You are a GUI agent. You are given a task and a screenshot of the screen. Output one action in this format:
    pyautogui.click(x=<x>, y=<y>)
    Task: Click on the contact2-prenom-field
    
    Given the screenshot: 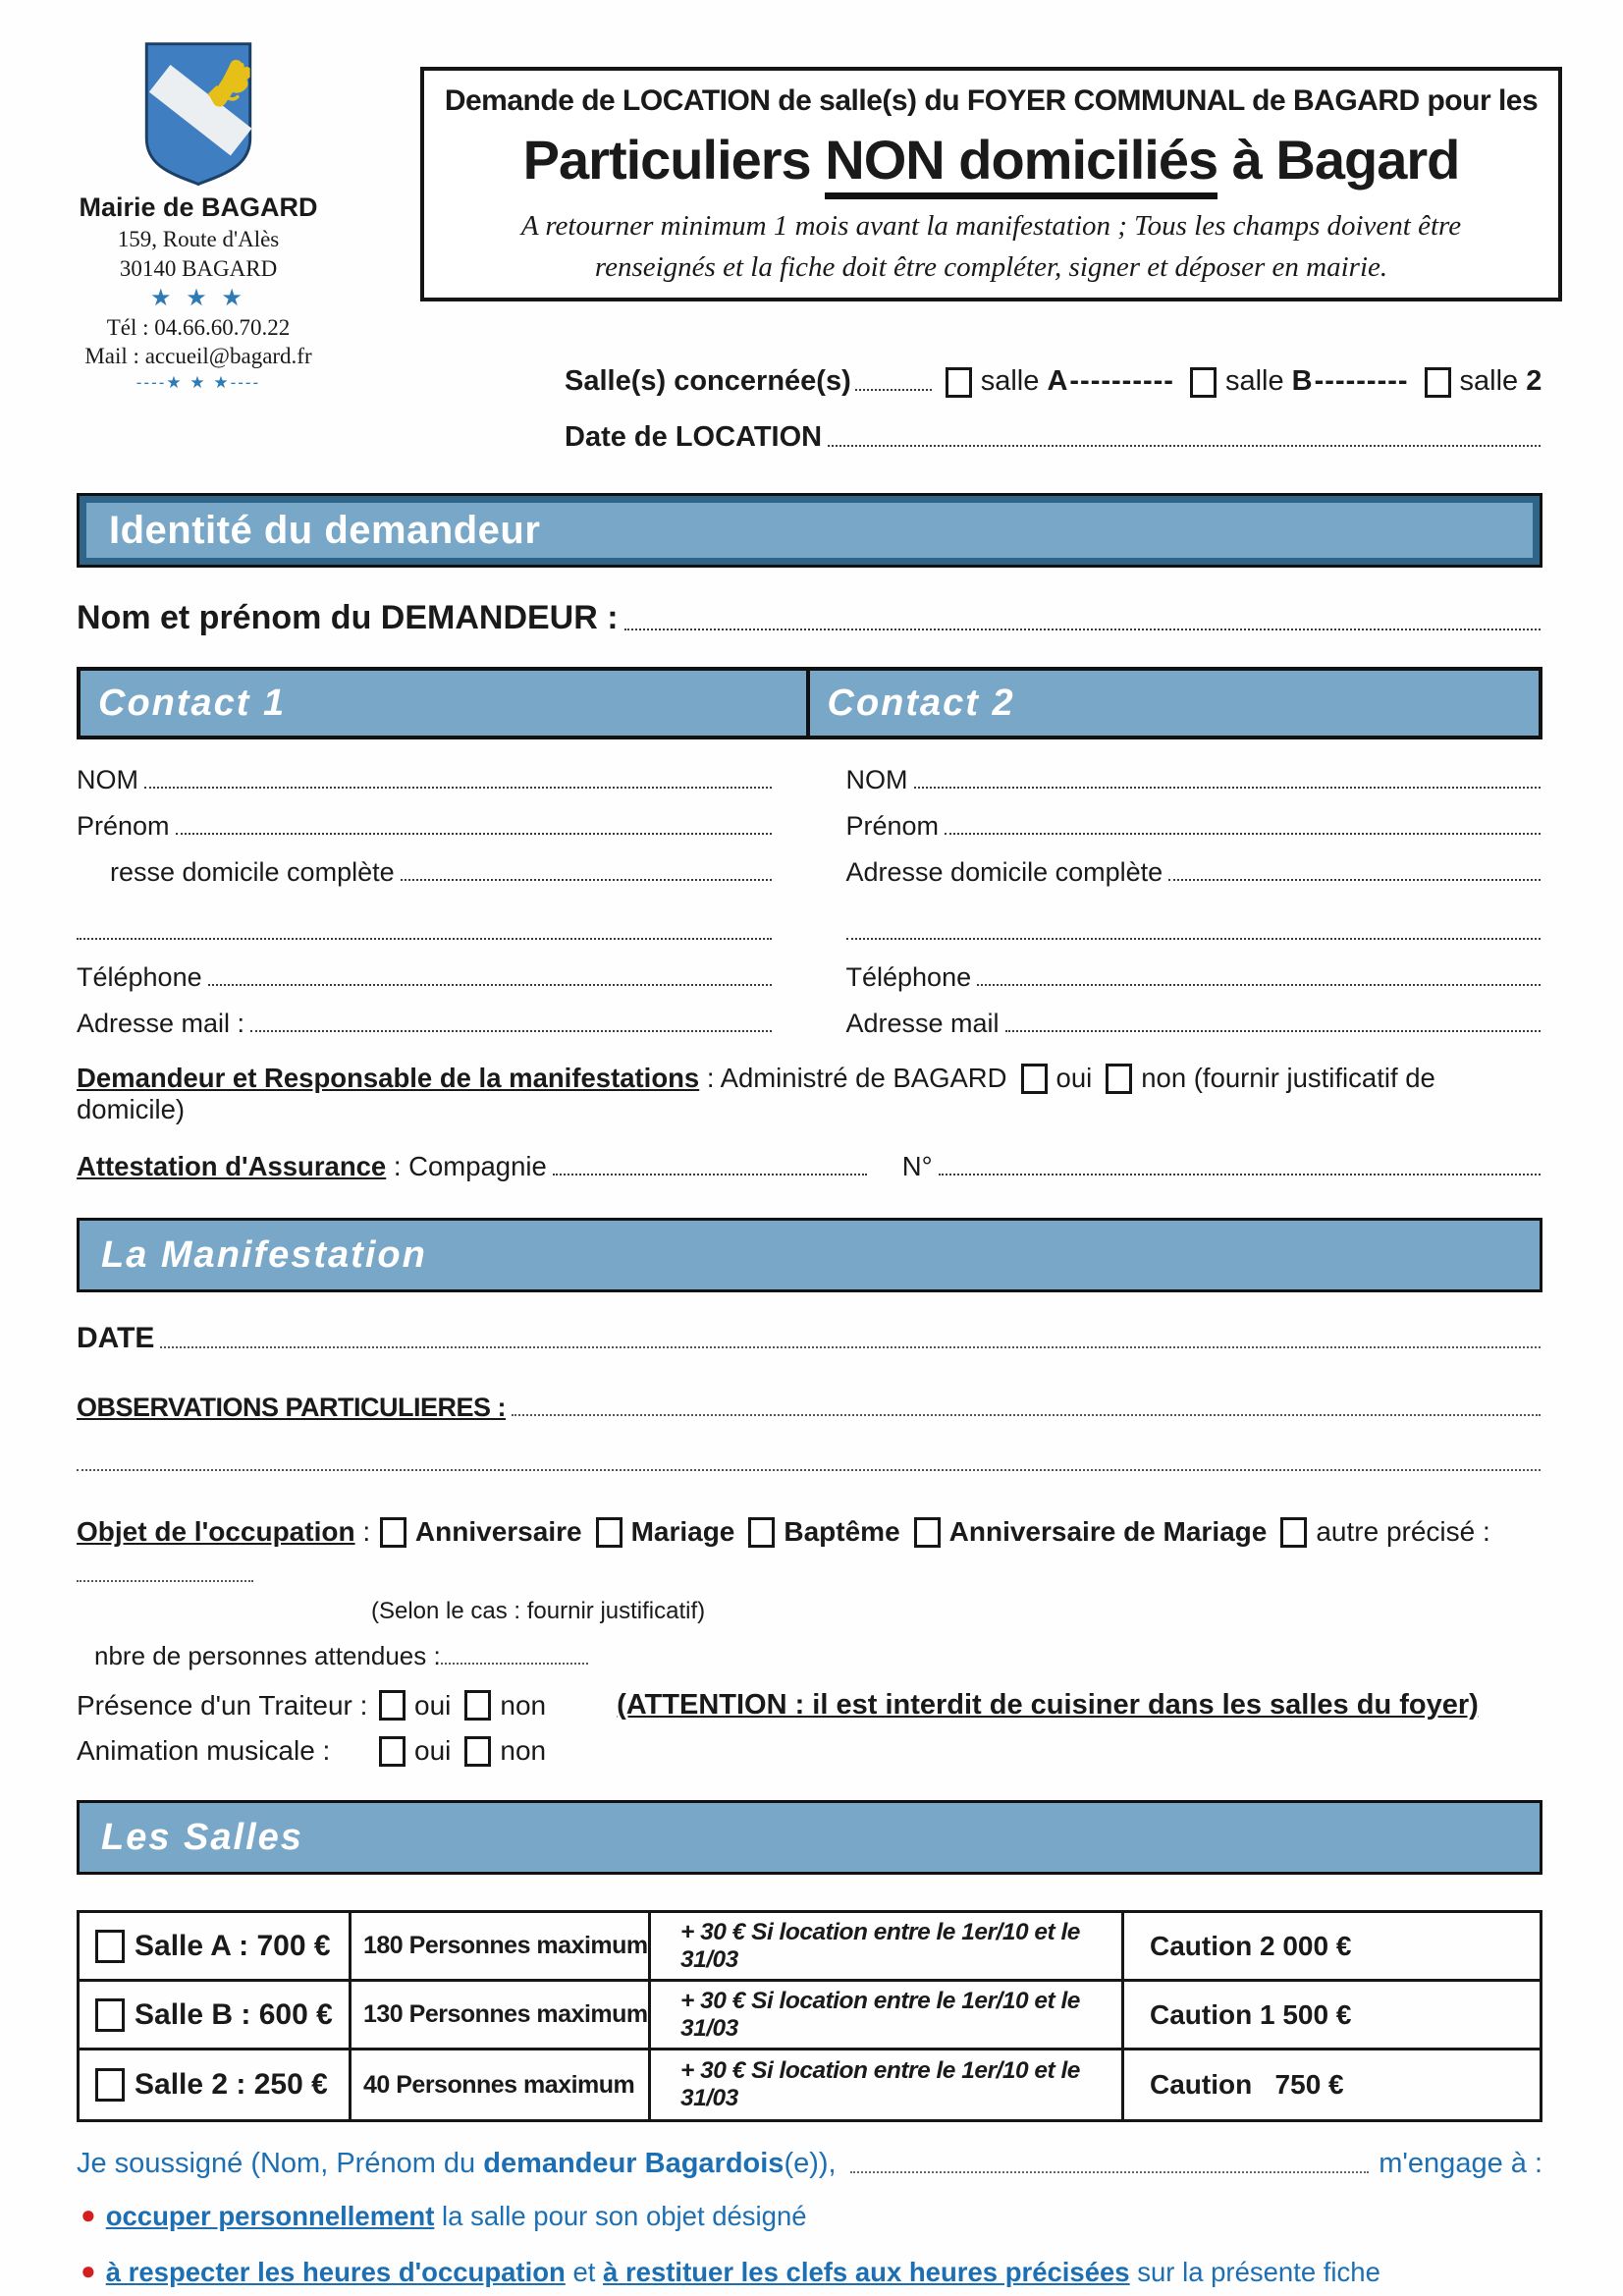 What is the action you would take?
    pyautogui.click(x=1243, y=834)
    